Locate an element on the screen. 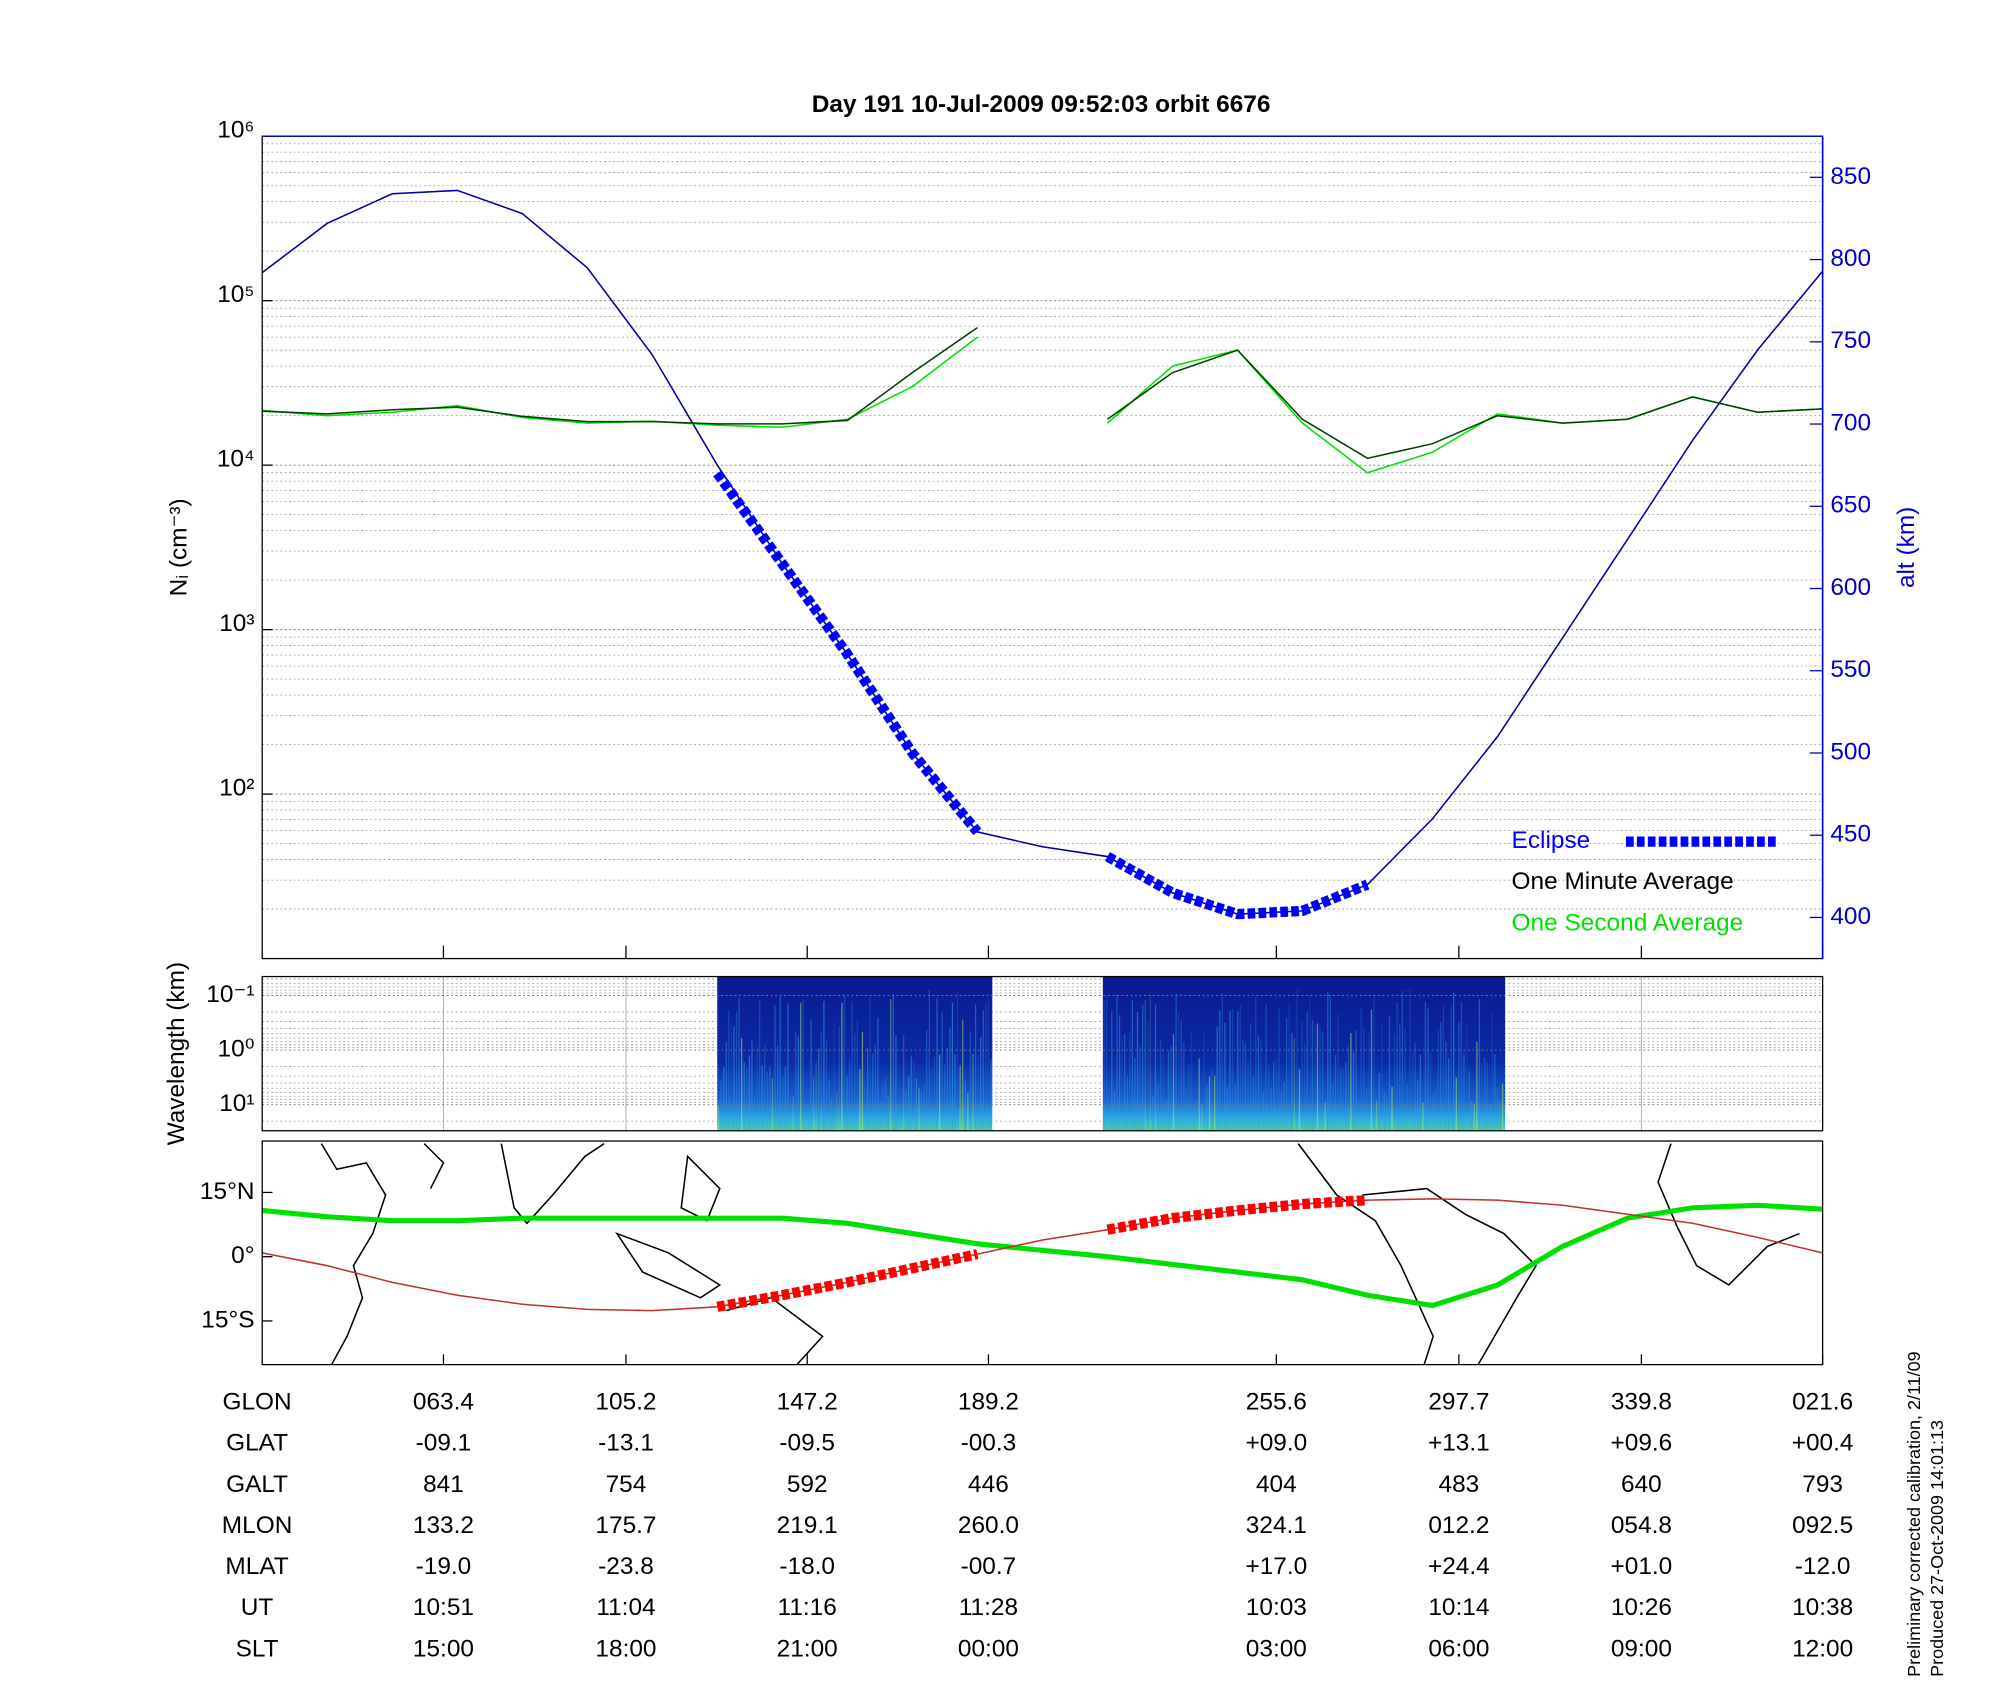  table-cell: 11:04 is located at coordinates (625, 1607).